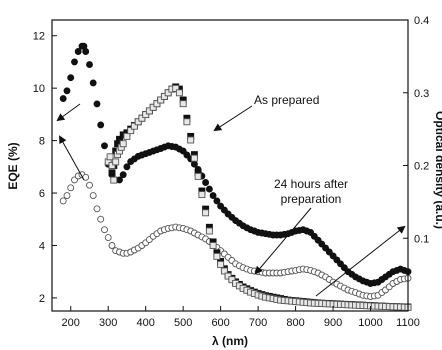 The image size is (442, 350). I want to click on y-axis-right: 0.1 0.2 0.3 0.4, so click(416, 130).